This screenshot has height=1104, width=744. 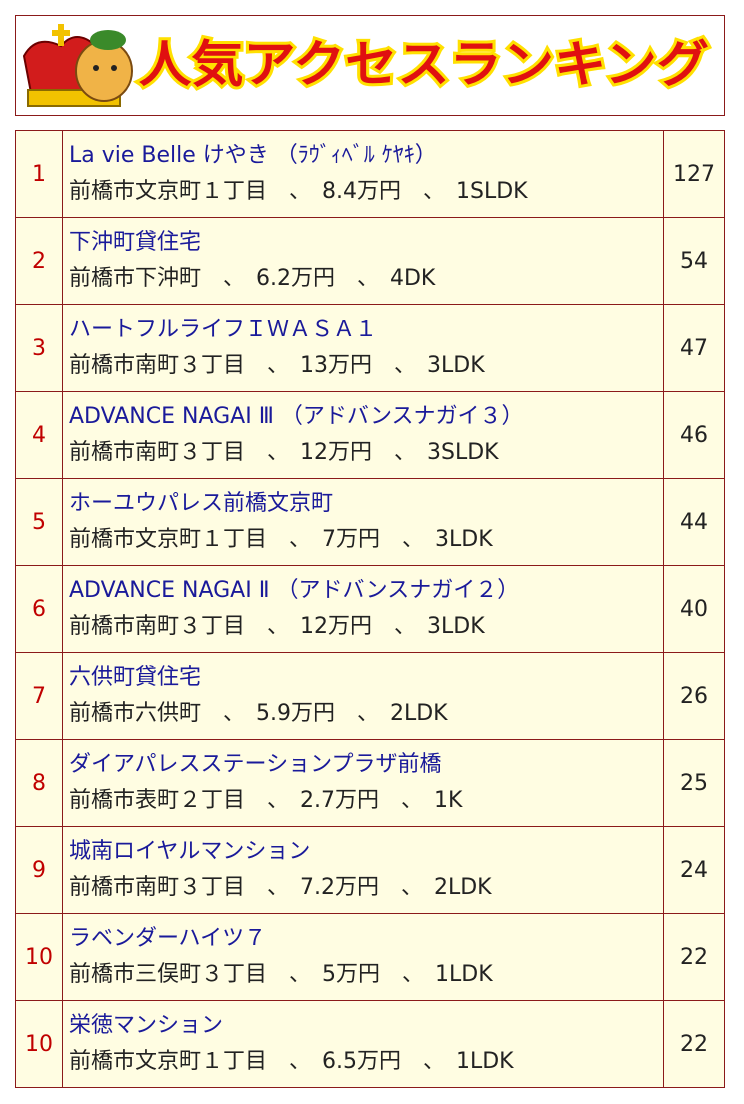 I want to click on ranking-row: 9 城南ロイヤルマンション 前橋市南町３丁目 、 7.2万円 、 2LDK 24, so click(x=370, y=870).